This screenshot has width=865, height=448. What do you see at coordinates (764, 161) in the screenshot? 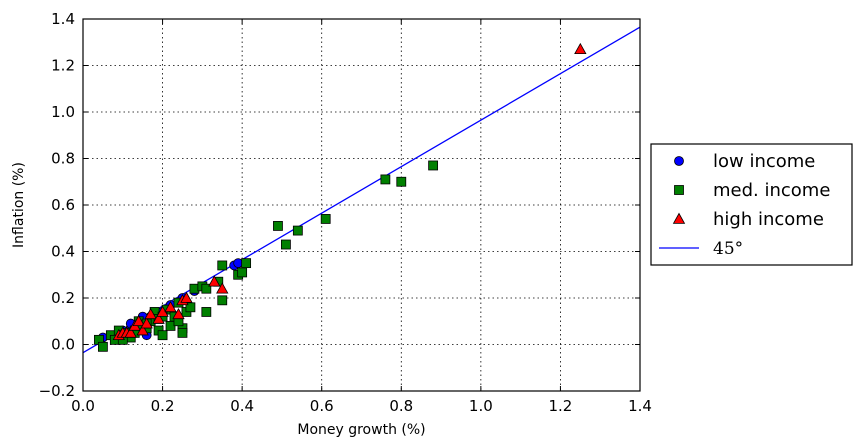
I see `legend-low-income-label: low income` at bounding box center [764, 161].